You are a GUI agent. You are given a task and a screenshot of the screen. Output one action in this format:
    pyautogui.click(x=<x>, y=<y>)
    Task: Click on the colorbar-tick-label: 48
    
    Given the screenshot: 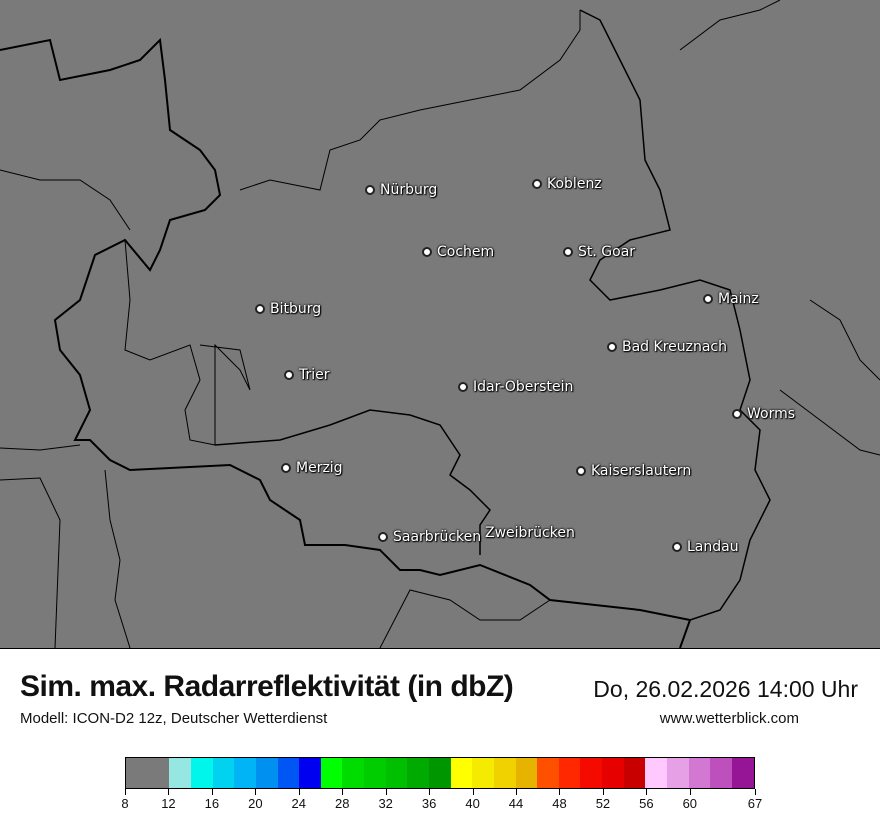 What is the action you would take?
    pyautogui.click(x=559, y=803)
    